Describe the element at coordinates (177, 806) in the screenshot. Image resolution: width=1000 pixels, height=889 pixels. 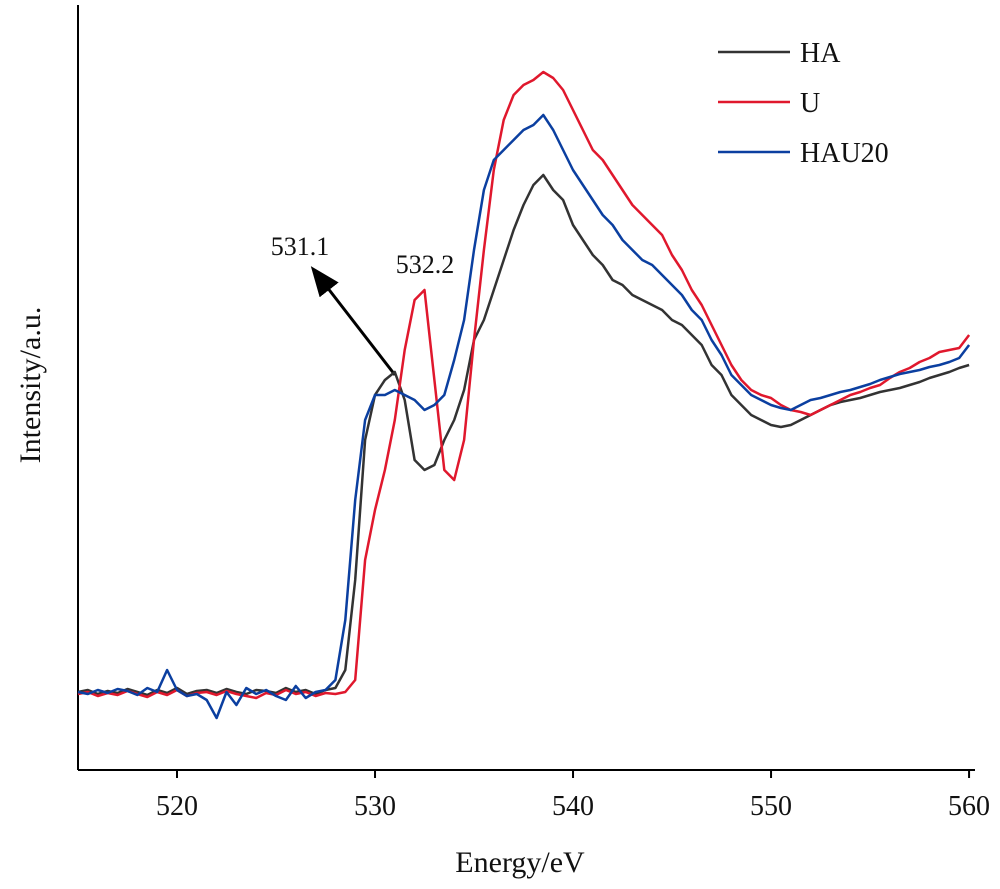
I see `x-tick-label: 520` at that location.